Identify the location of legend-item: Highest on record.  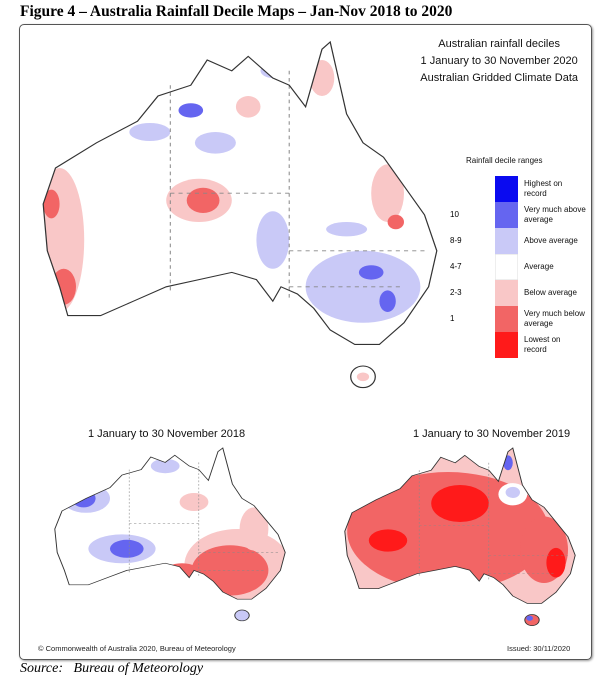
(520, 189).